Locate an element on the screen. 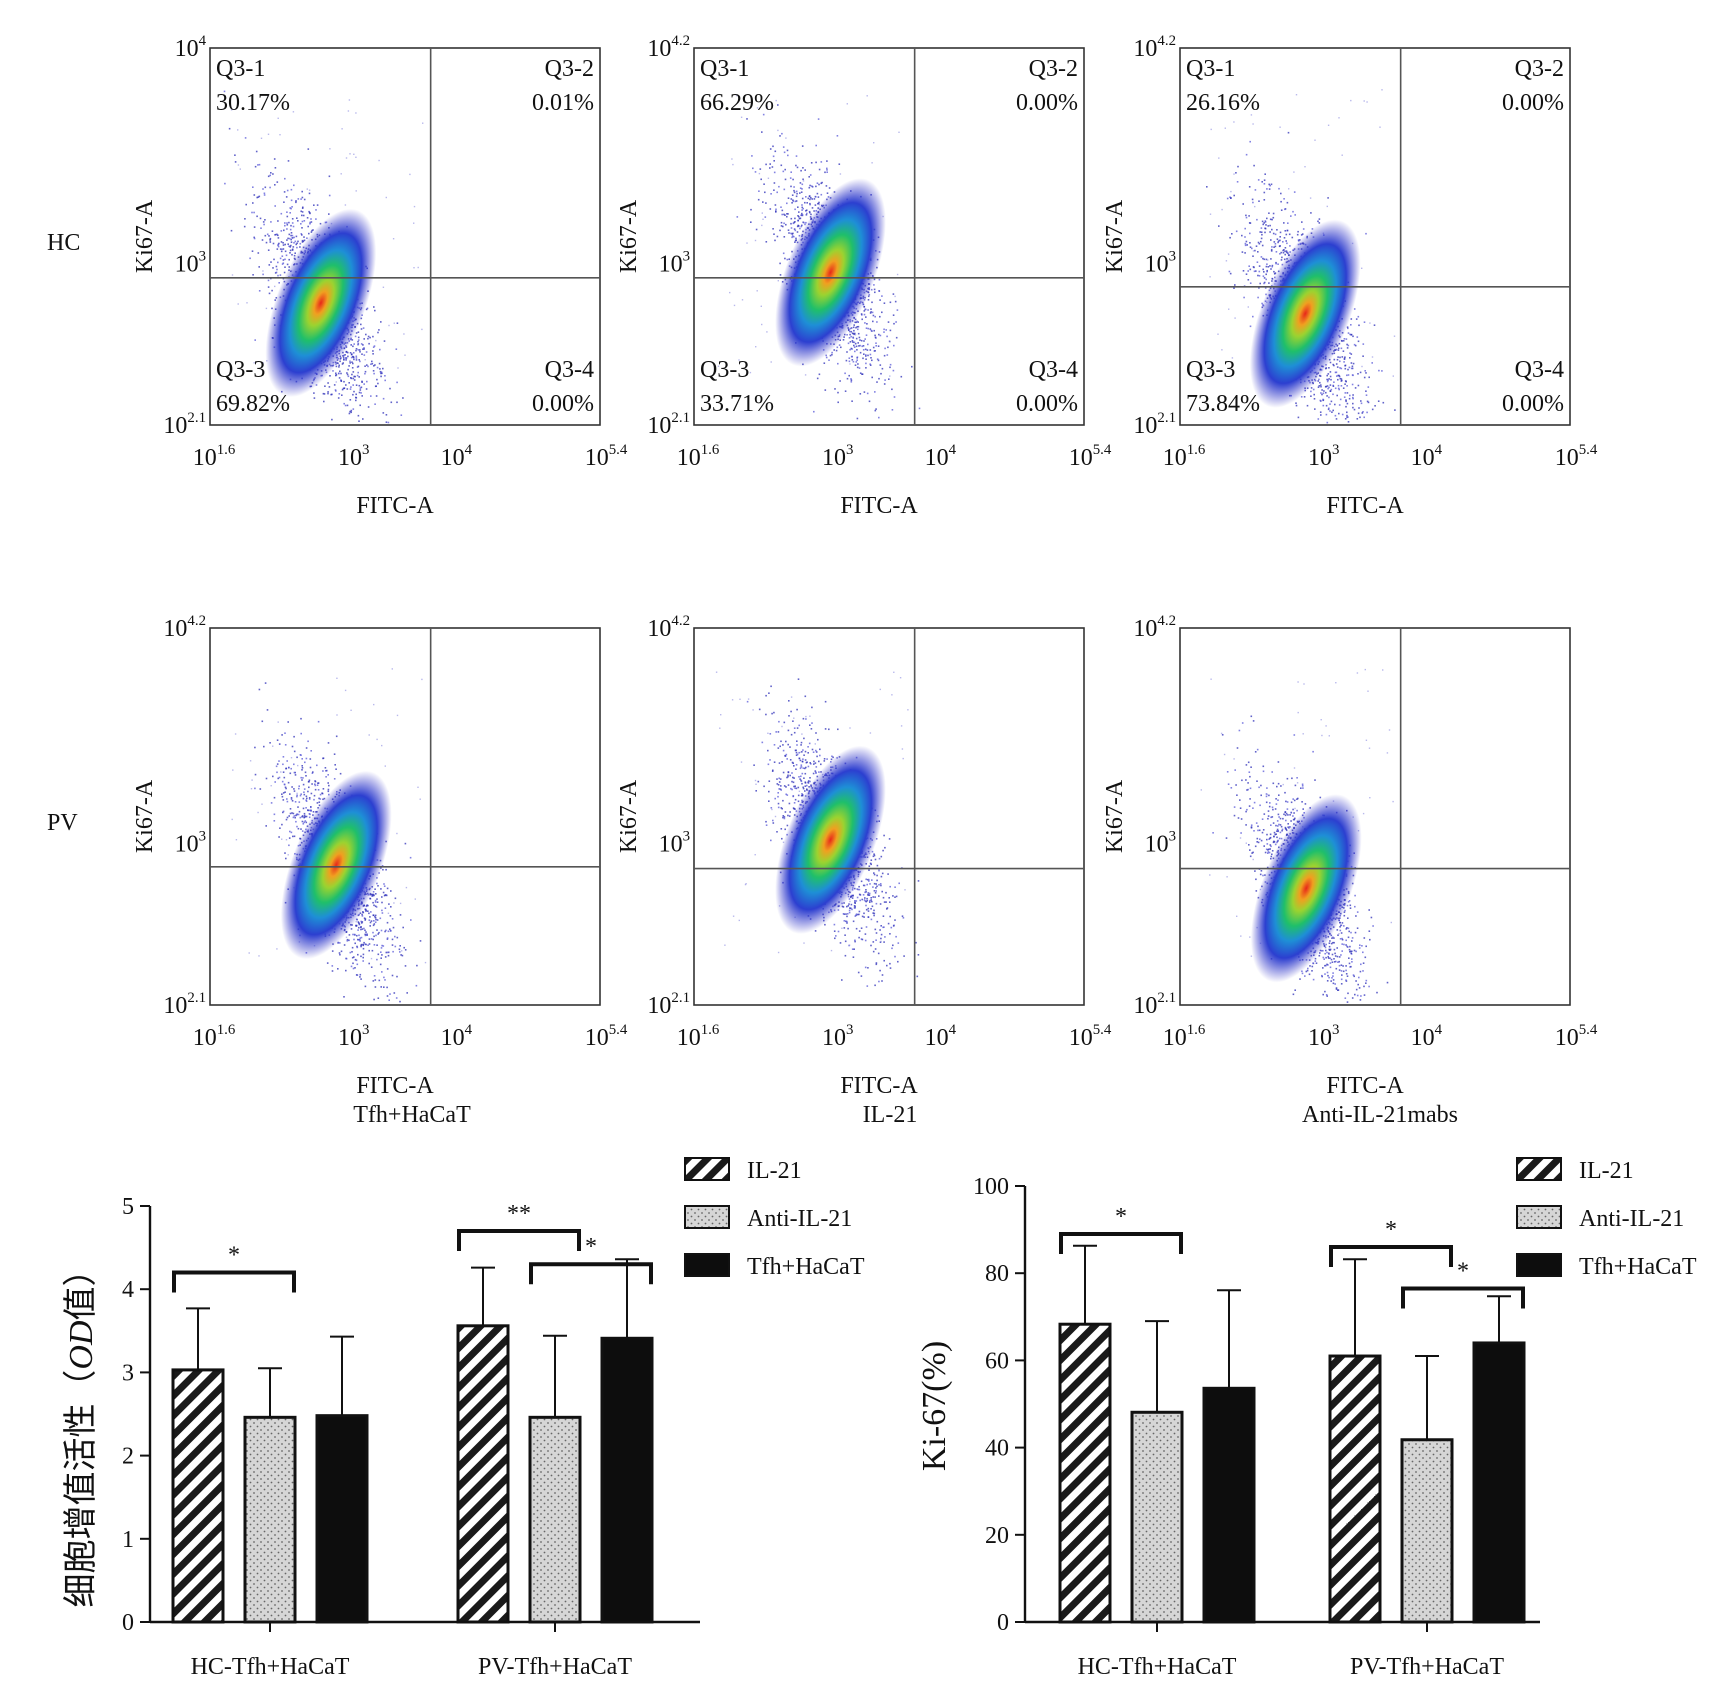 The width and height of the screenshot is (1713, 1687). quadrant-name: Q3-1 is located at coordinates (724, 69).